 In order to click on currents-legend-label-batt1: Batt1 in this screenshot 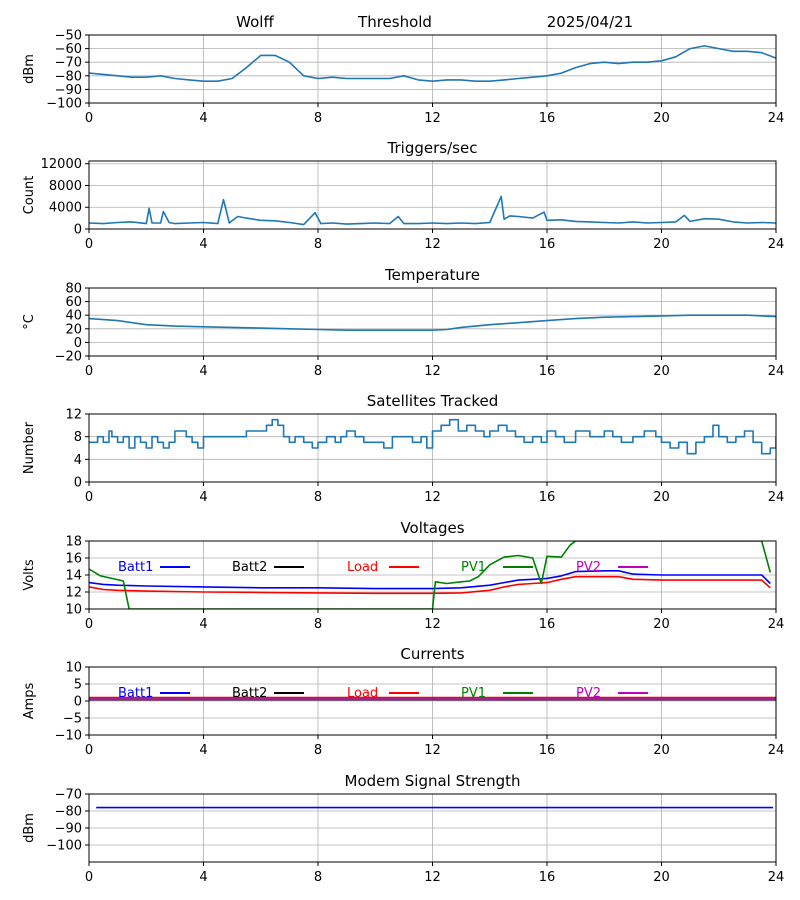, I will do `click(135, 693)`.